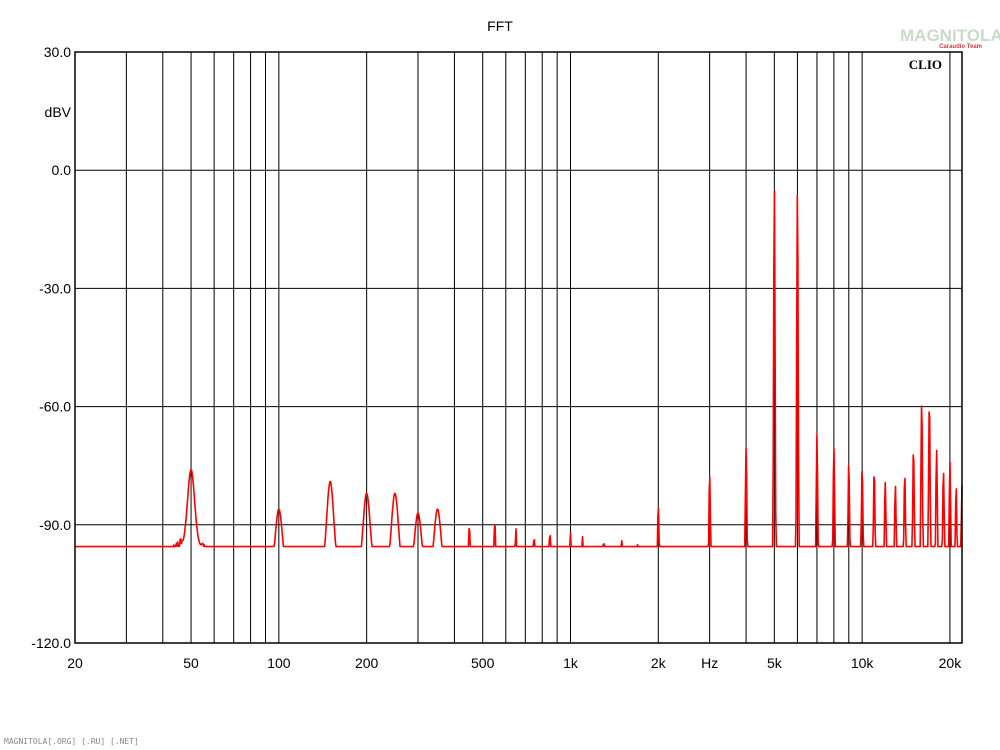 The width and height of the screenshot is (1000, 750). I want to click on x-tick-label: 500, so click(483, 663).